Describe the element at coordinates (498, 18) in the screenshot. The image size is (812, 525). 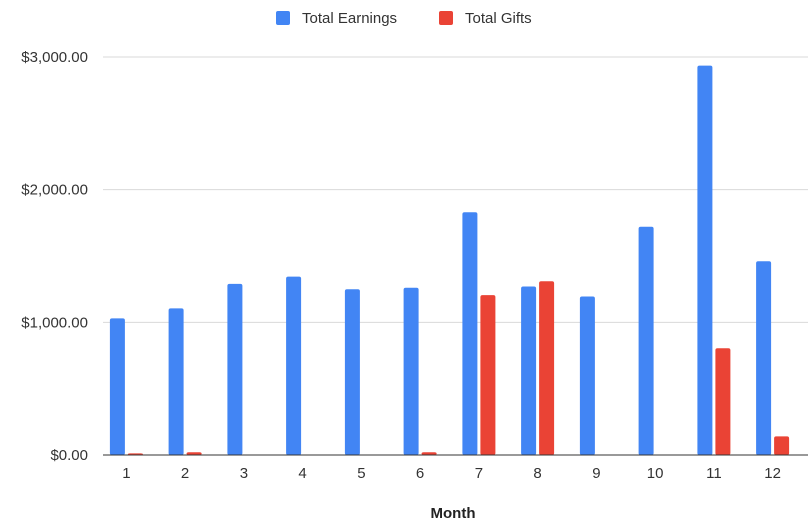
I see `legend-label-total-gifts: Total Gifts` at that location.